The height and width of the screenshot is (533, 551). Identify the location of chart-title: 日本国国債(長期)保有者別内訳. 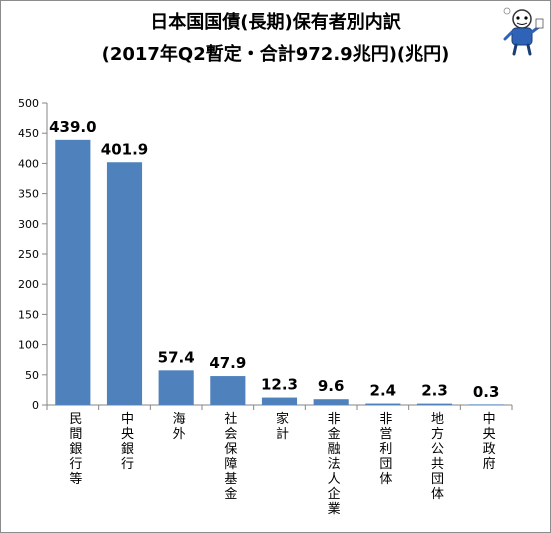
(275, 22).